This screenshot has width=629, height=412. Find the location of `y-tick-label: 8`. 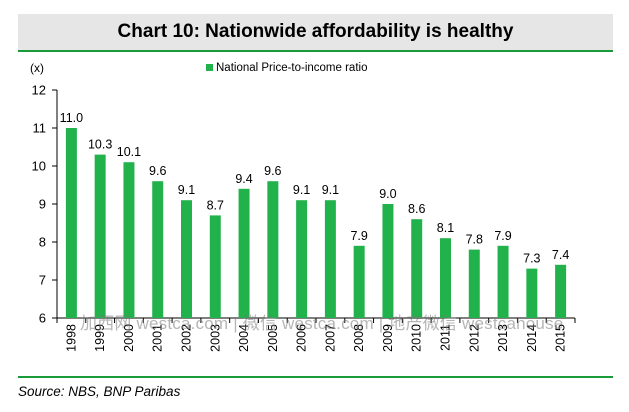

y-tick-label: 8 is located at coordinates (42, 242).